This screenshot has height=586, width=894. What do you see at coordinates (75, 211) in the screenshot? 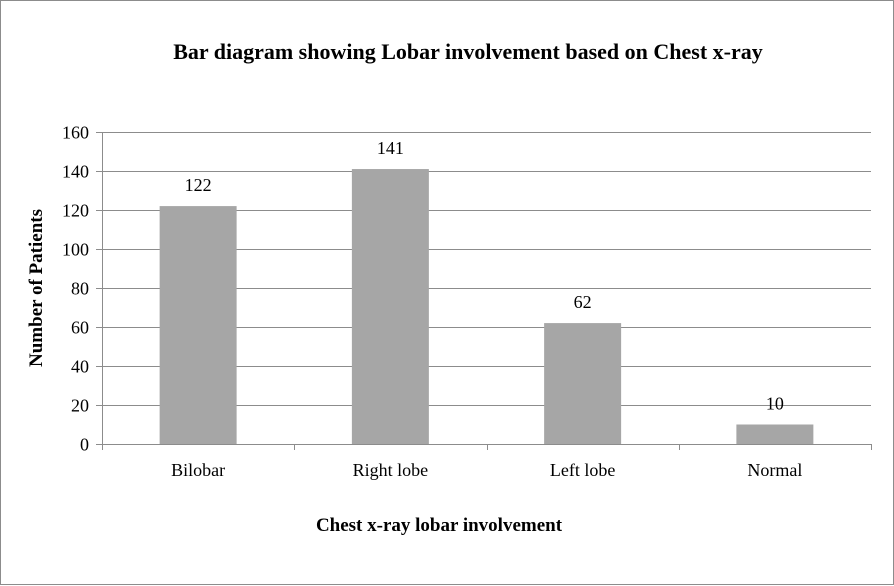
I see `y-tick-label: 120` at bounding box center [75, 211].